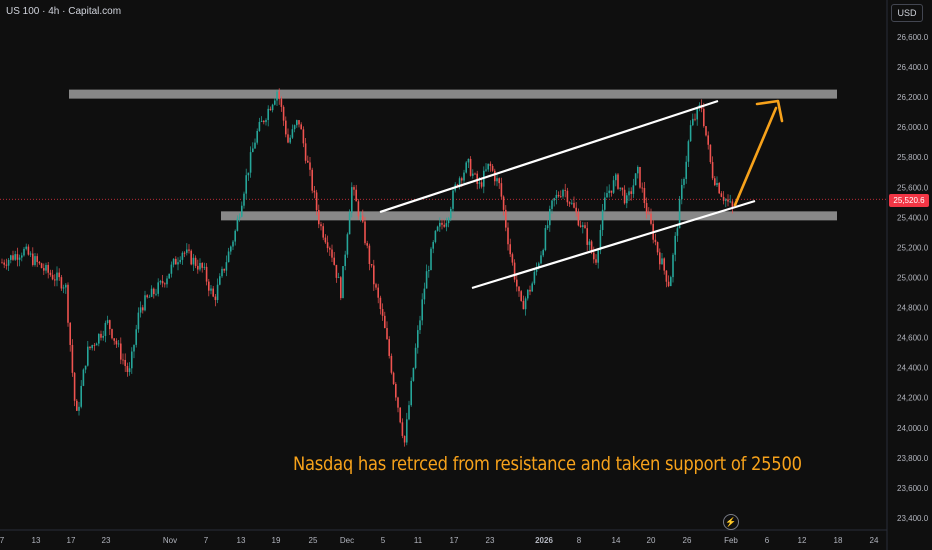  What do you see at coordinates (544, 540) in the screenshot?
I see `x-tick-label: 2026` at bounding box center [544, 540].